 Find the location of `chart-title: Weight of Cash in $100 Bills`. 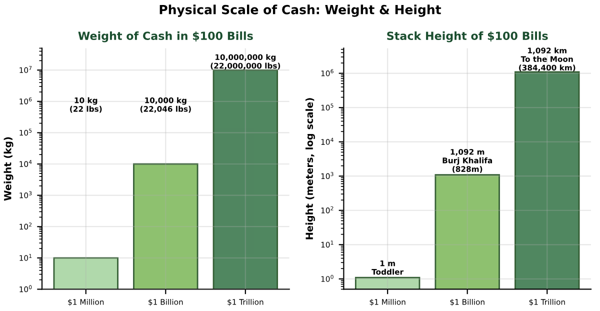

chart-title: Weight of Cash in $100 Bills is located at coordinates (165, 36).